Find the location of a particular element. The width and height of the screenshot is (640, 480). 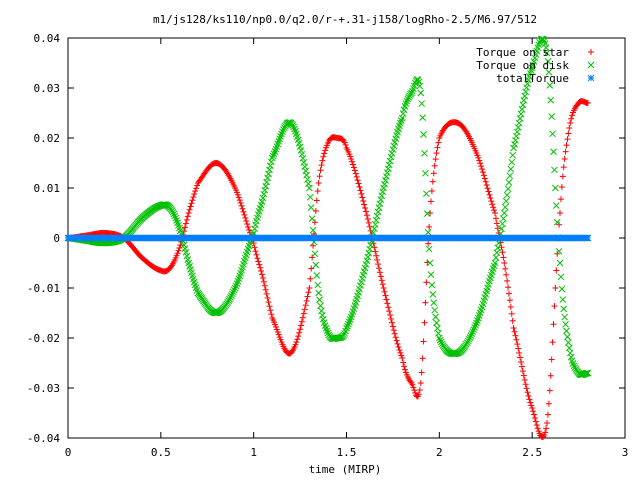

x-tick-label: 1.5 is located at coordinates (347, 452).